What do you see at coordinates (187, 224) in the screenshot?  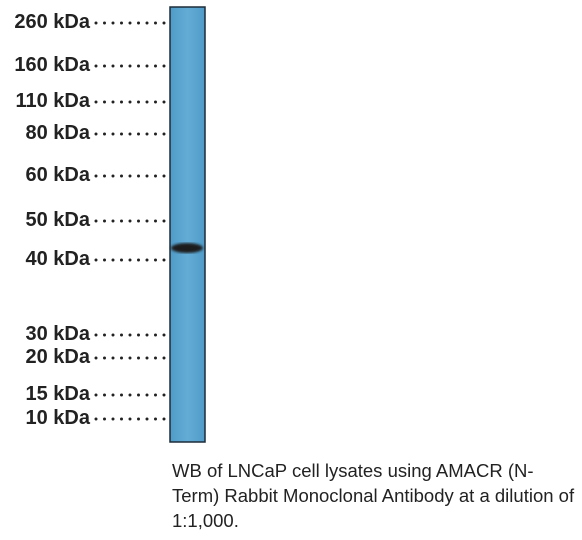 I see `lane` at bounding box center [187, 224].